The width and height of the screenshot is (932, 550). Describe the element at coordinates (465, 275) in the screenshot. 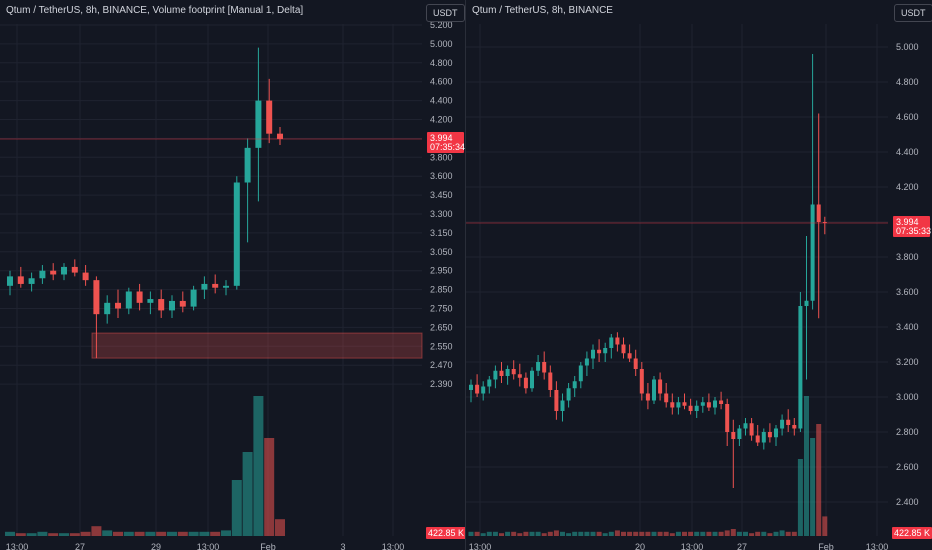

I see `panel-divider` at that location.